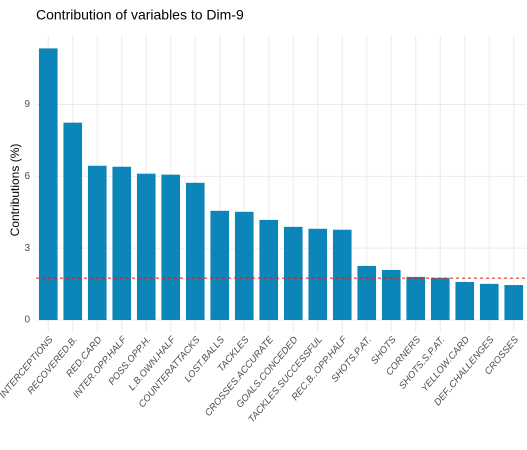  Describe the element at coordinates (27, 104) in the screenshot. I see `y-tick-label: 9` at that location.